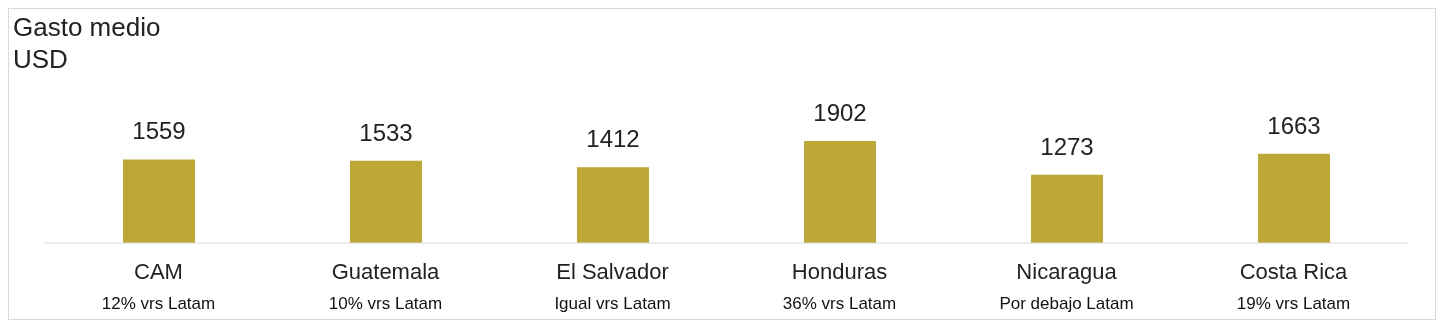  What do you see at coordinates (158, 303) in the screenshot?
I see `text: 12% vrs Latam` at bounding box center [158, 303].